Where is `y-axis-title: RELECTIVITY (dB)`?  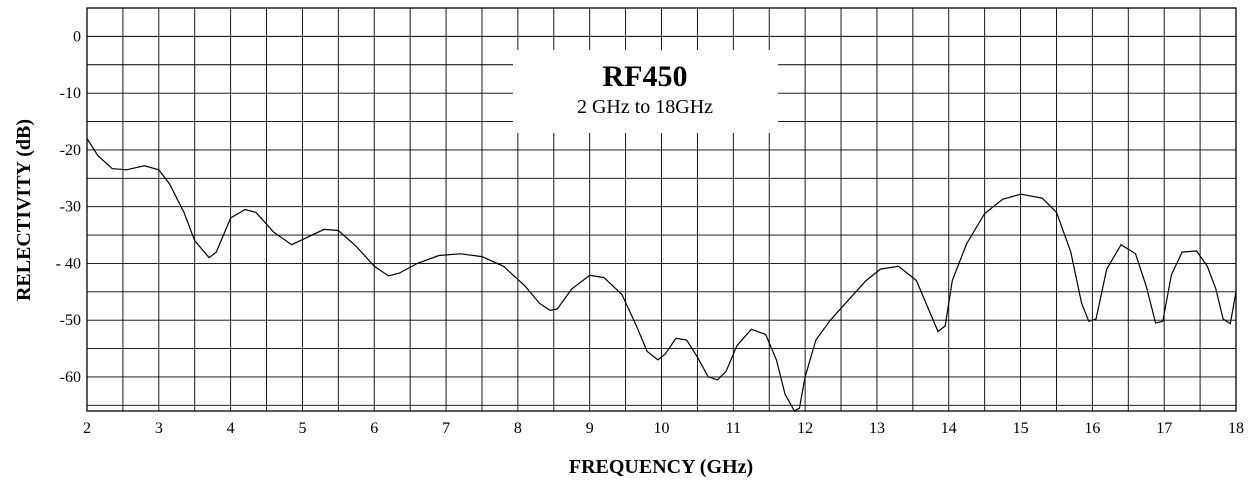 y-axis-title: RELECTIVITY (dB) is located at coordinates (24, 210).